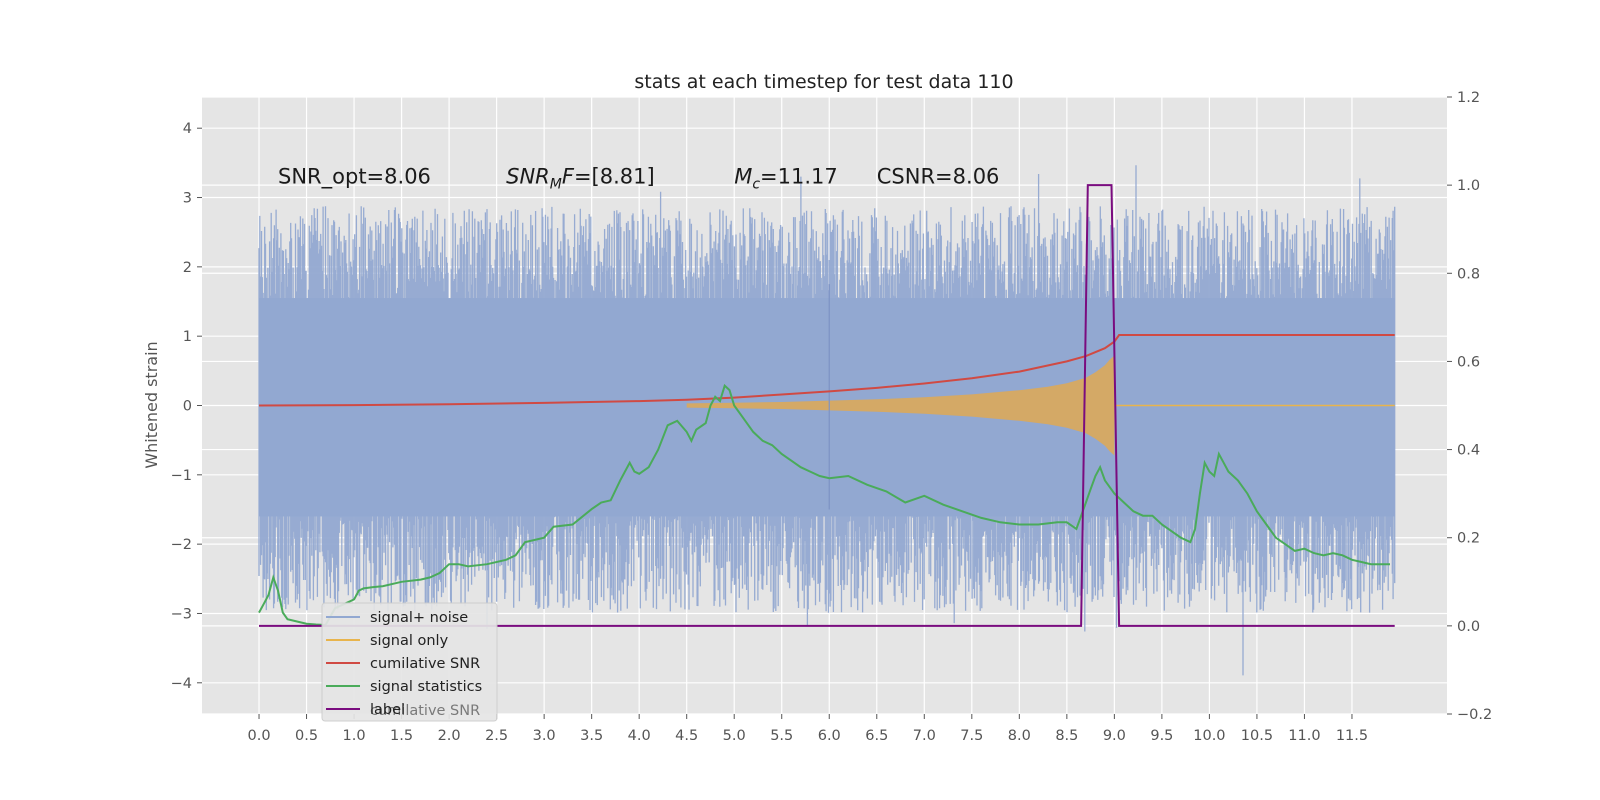  Describe the element at coordinates (187, 199) in the screenshot. I see `y-tick-label: 3` at that location.